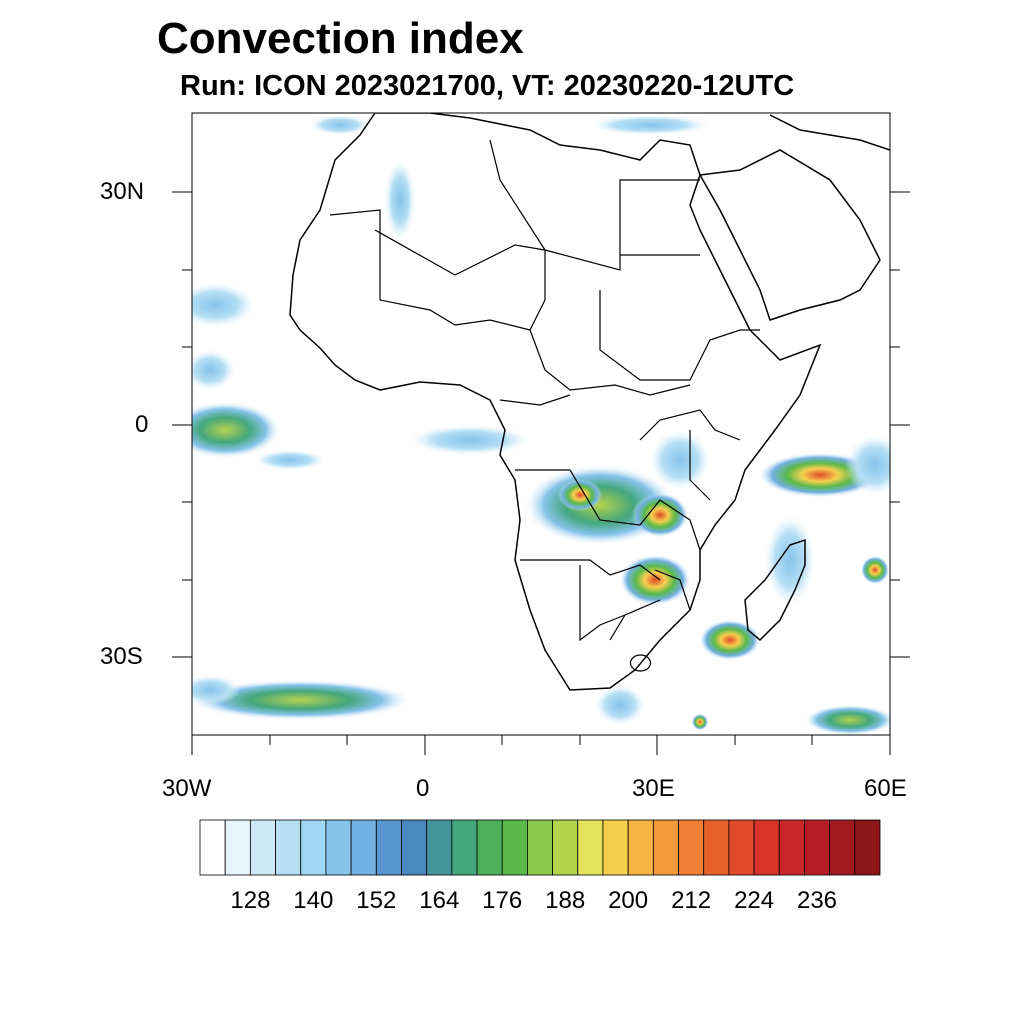 The width and height of the screenshot is (1024, 1024). What do you see at coordinates (817, 900) in the screenshot?
I see `colorbar-label: 236` at bounding box center [817, 900].